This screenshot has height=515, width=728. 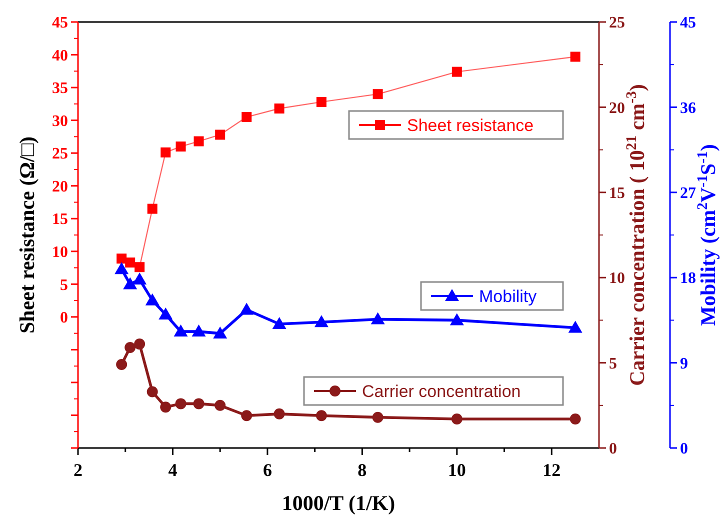 I want to click on y-tick-label: 35, so click(x=60, y=89).